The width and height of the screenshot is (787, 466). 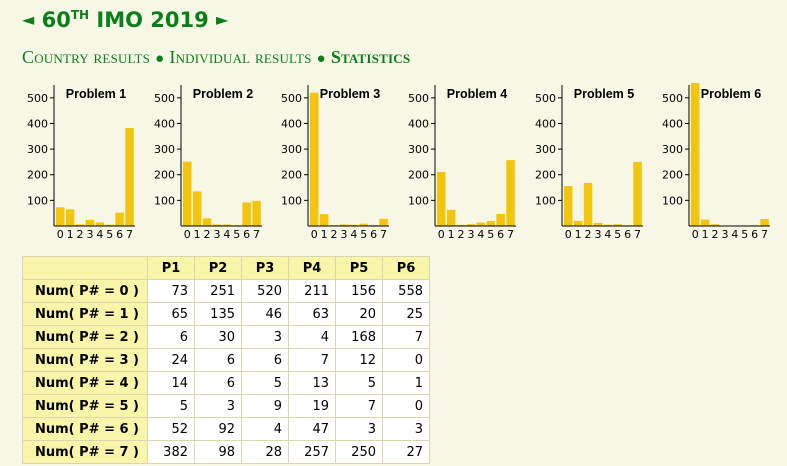 What do you see at coordinates (406, 314) in the screenshot?
I see `table-cell: 25` at bounding box center [406, 314].